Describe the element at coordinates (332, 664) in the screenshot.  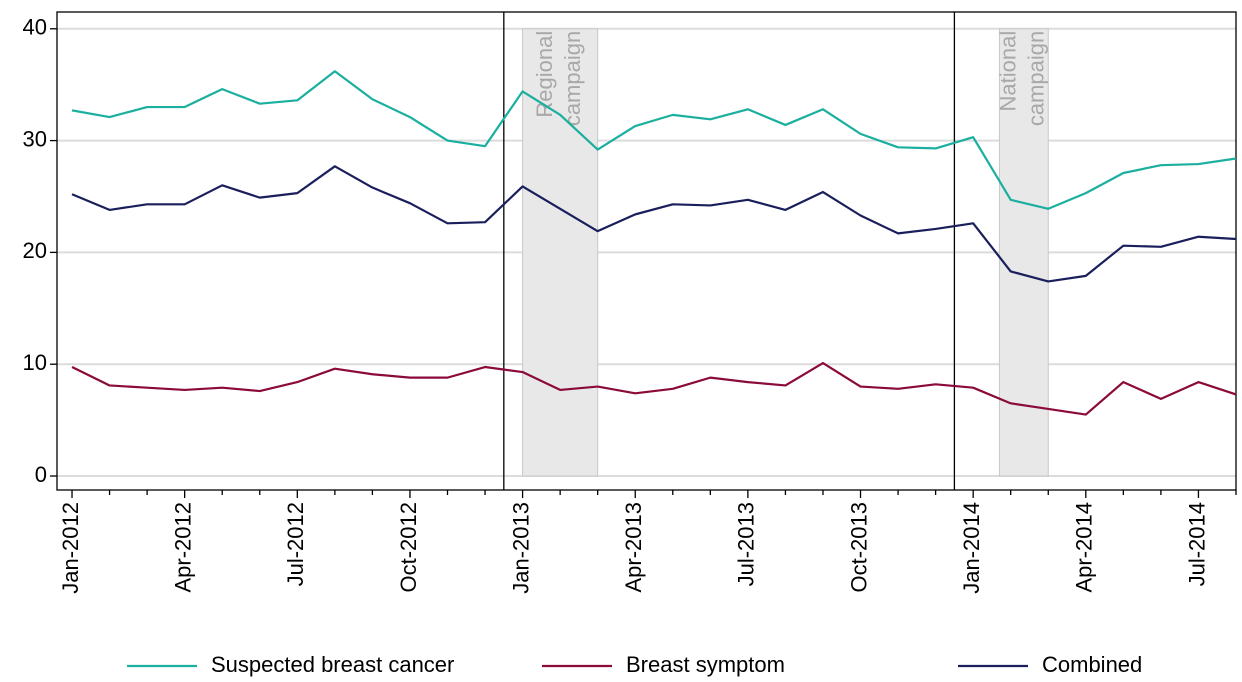
I see `legend-label: Suspected breast cancer` at that location.